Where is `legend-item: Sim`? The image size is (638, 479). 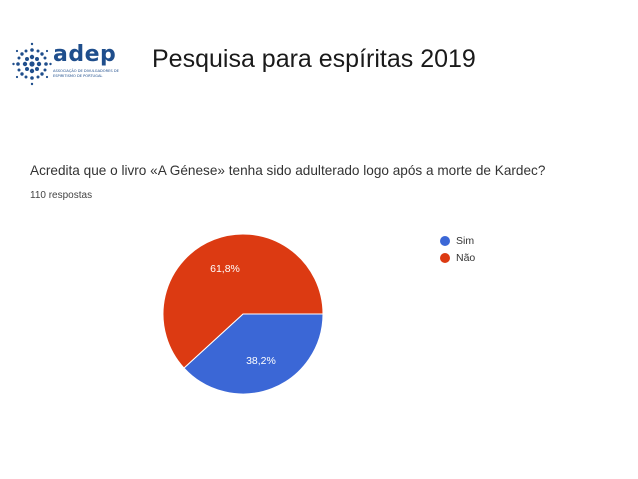 legend-item: Sim is located at coordinates (457, 240).